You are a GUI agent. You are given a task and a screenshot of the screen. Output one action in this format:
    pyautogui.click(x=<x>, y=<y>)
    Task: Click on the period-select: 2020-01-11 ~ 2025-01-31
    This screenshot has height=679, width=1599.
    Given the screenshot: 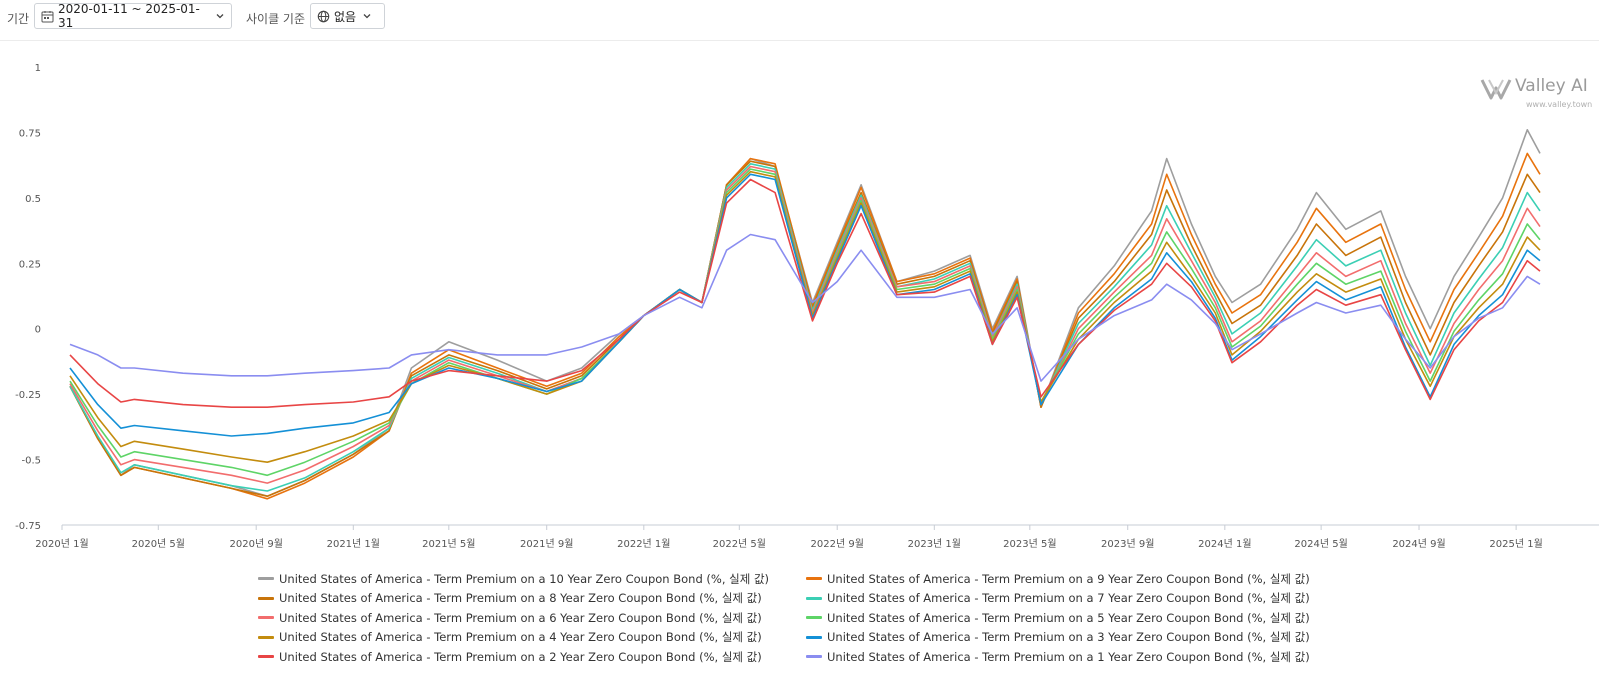 What is the action you would take?
    pyautogui.click(x=133, y=16)
    